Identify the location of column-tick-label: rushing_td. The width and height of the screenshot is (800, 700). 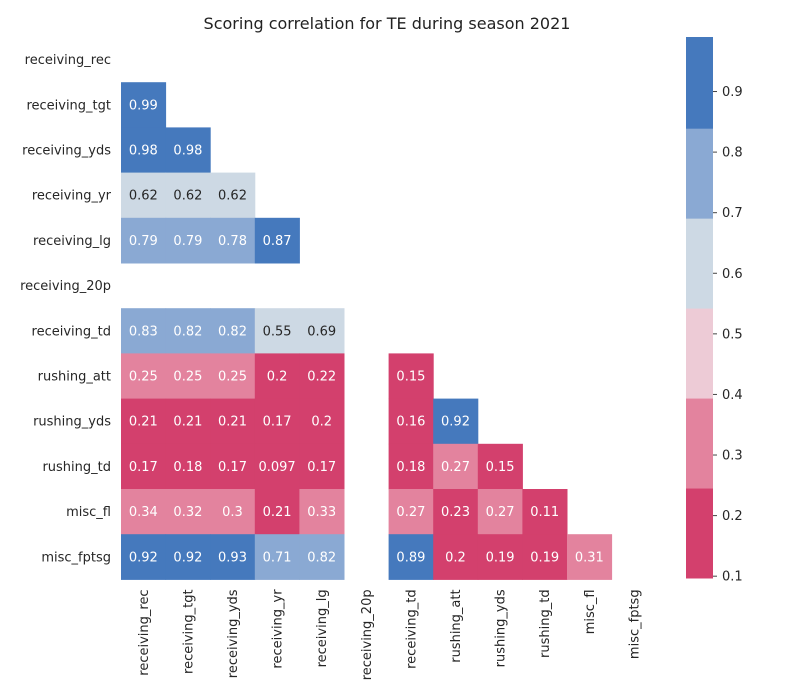
(545, 623).